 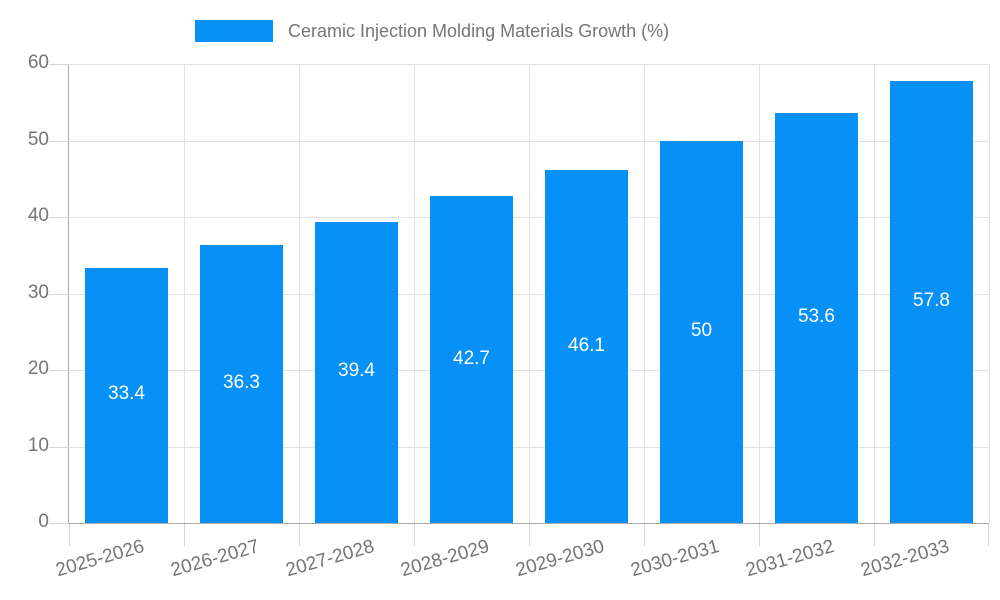 I want to click on y-axis-tick-label: 10, so click(x=38, y=445).